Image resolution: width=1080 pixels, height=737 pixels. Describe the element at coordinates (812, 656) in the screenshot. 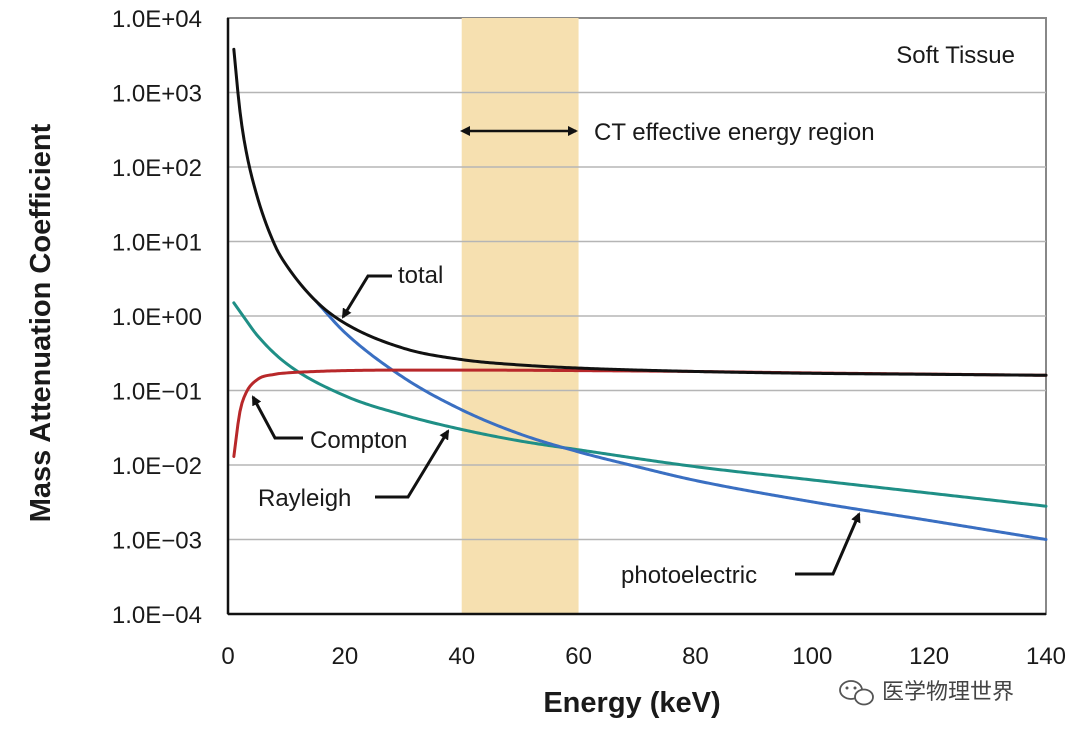

I see `x-tick-label: 100` at that location.